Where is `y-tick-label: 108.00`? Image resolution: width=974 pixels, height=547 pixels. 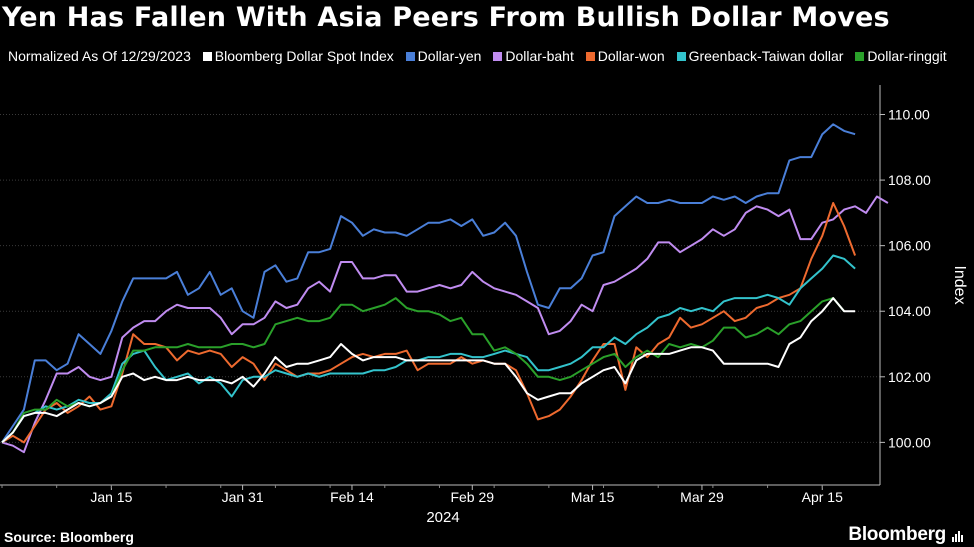 y-tick-label: 108.00 is located at coordinates (909, 180).